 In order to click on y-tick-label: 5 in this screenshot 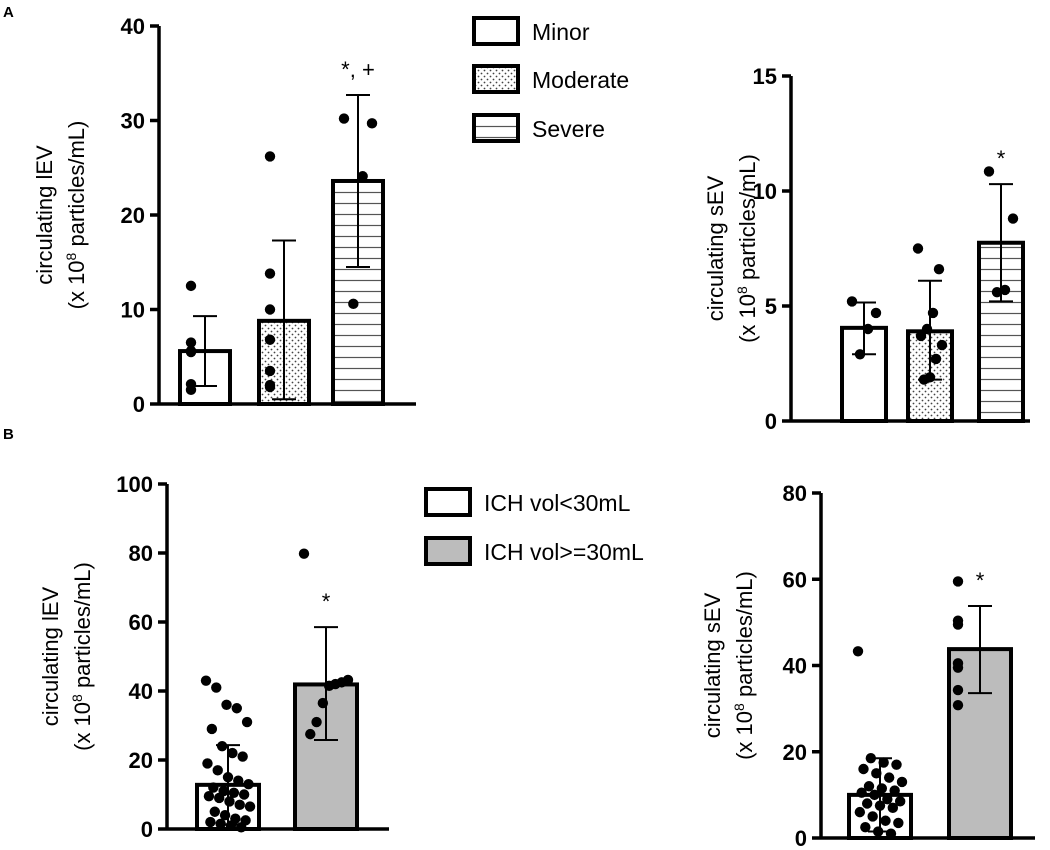, I will do `click(771, 306)`.